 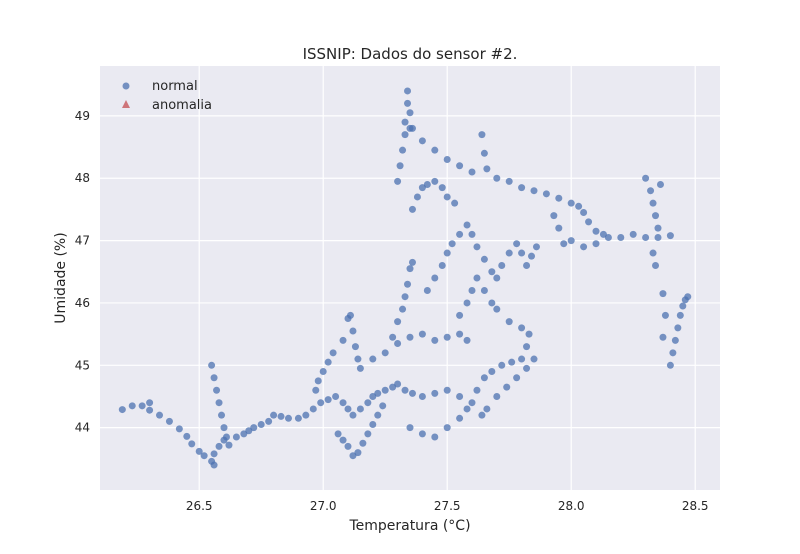 I want to click on legend-marker-normal, so click(x=126, y=86).